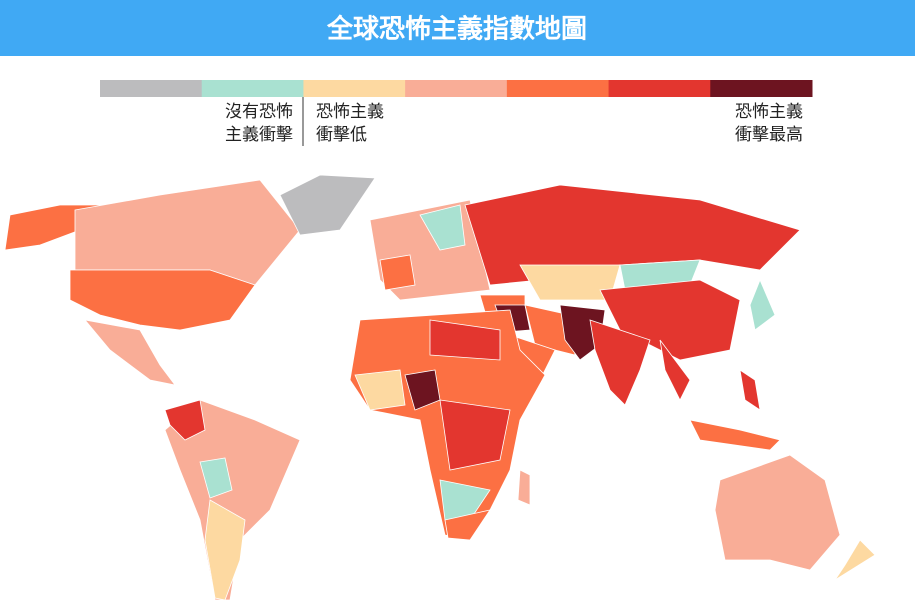 The width and height of the screenshot is (915, 614). I want to click on legend-label: 沒有恐怖, so click(259, 112).